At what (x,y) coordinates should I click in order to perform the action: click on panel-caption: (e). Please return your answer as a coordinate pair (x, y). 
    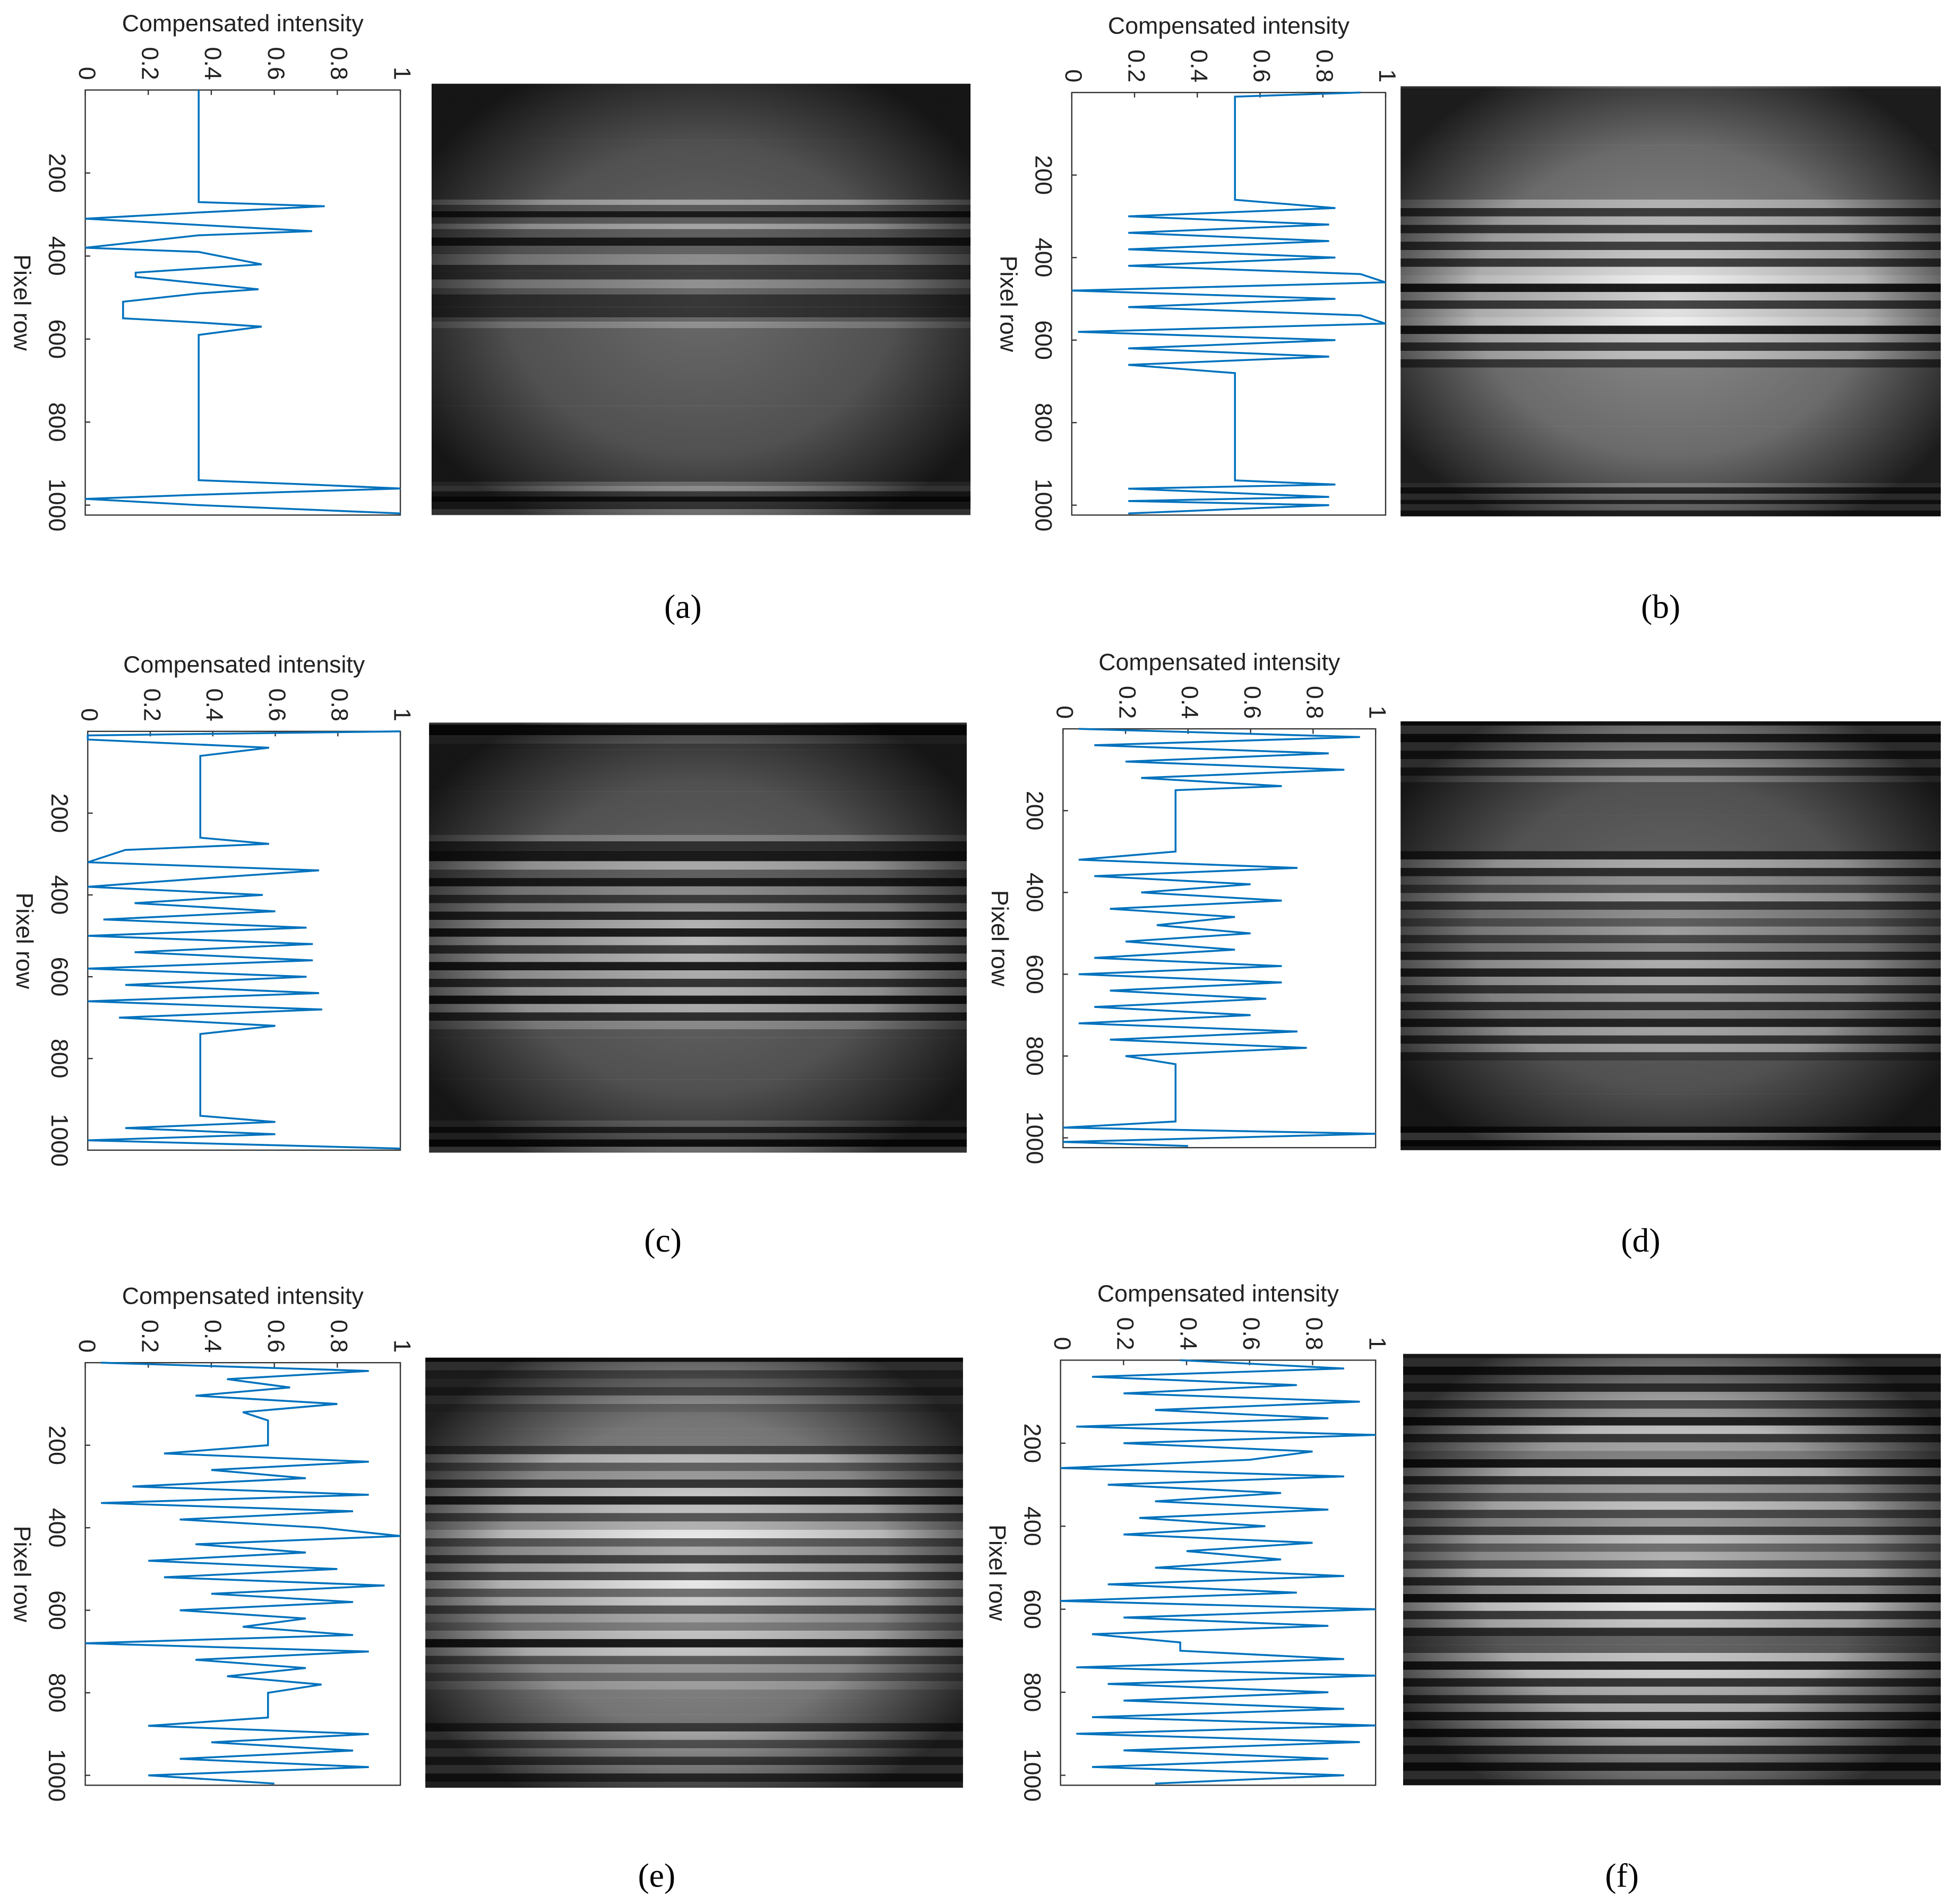
    Looking at the image, I should click on (657, 1875).